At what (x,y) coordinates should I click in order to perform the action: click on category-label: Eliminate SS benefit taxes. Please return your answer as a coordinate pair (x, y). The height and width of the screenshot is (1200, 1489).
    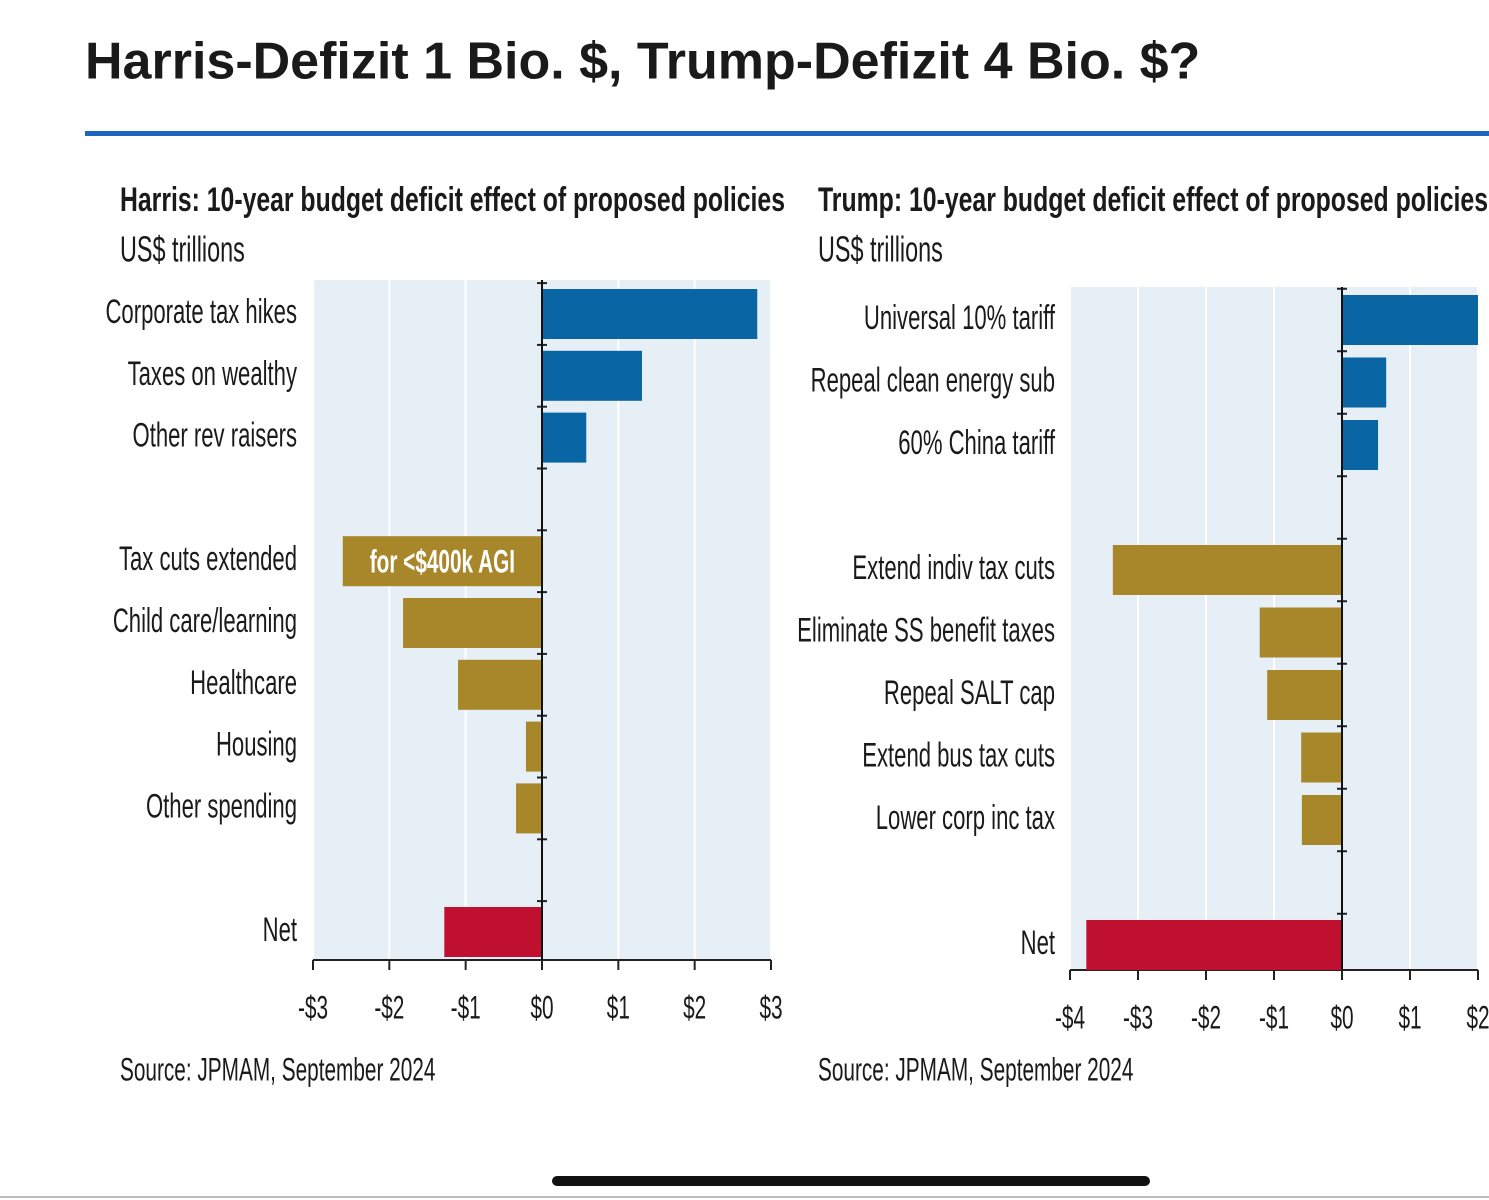
    Looking at the image, I should click on (926, 631).